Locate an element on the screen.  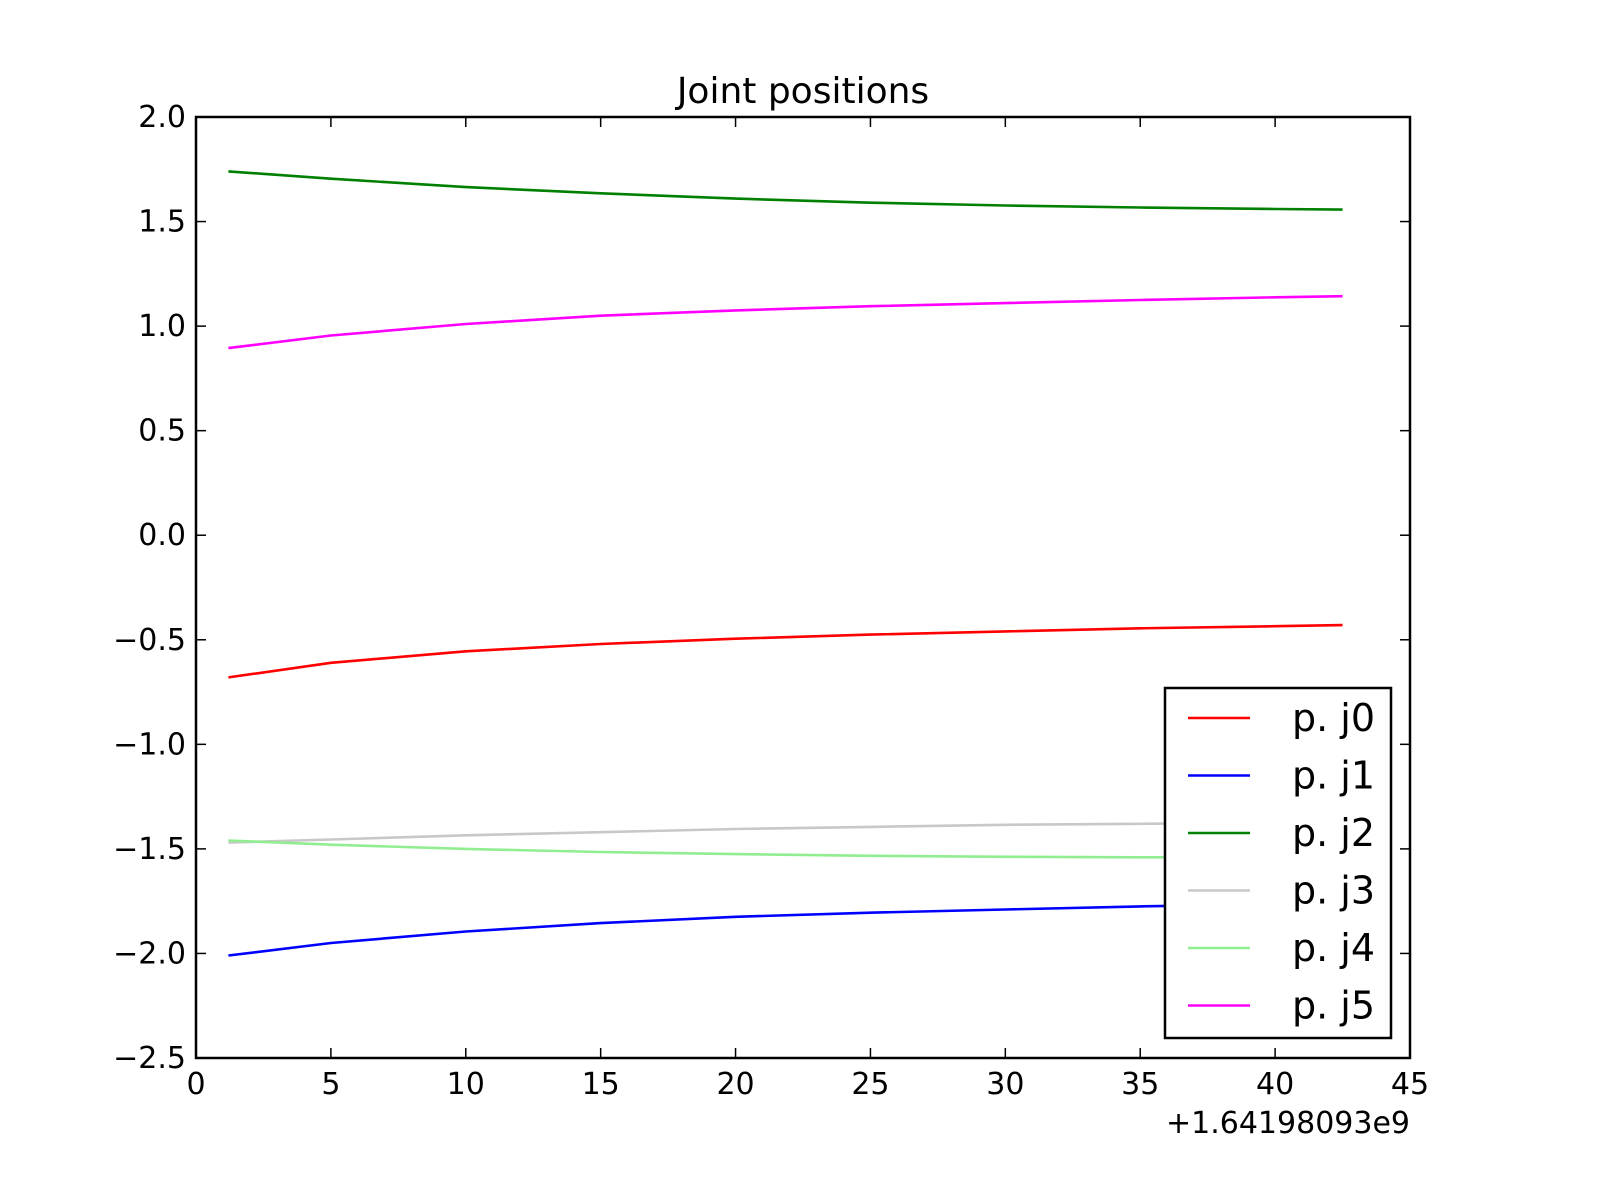
legend: p. j0 p. j1 p. j2 p. j3 p. j4 p. j5 is located at coordinates (1278, 863).